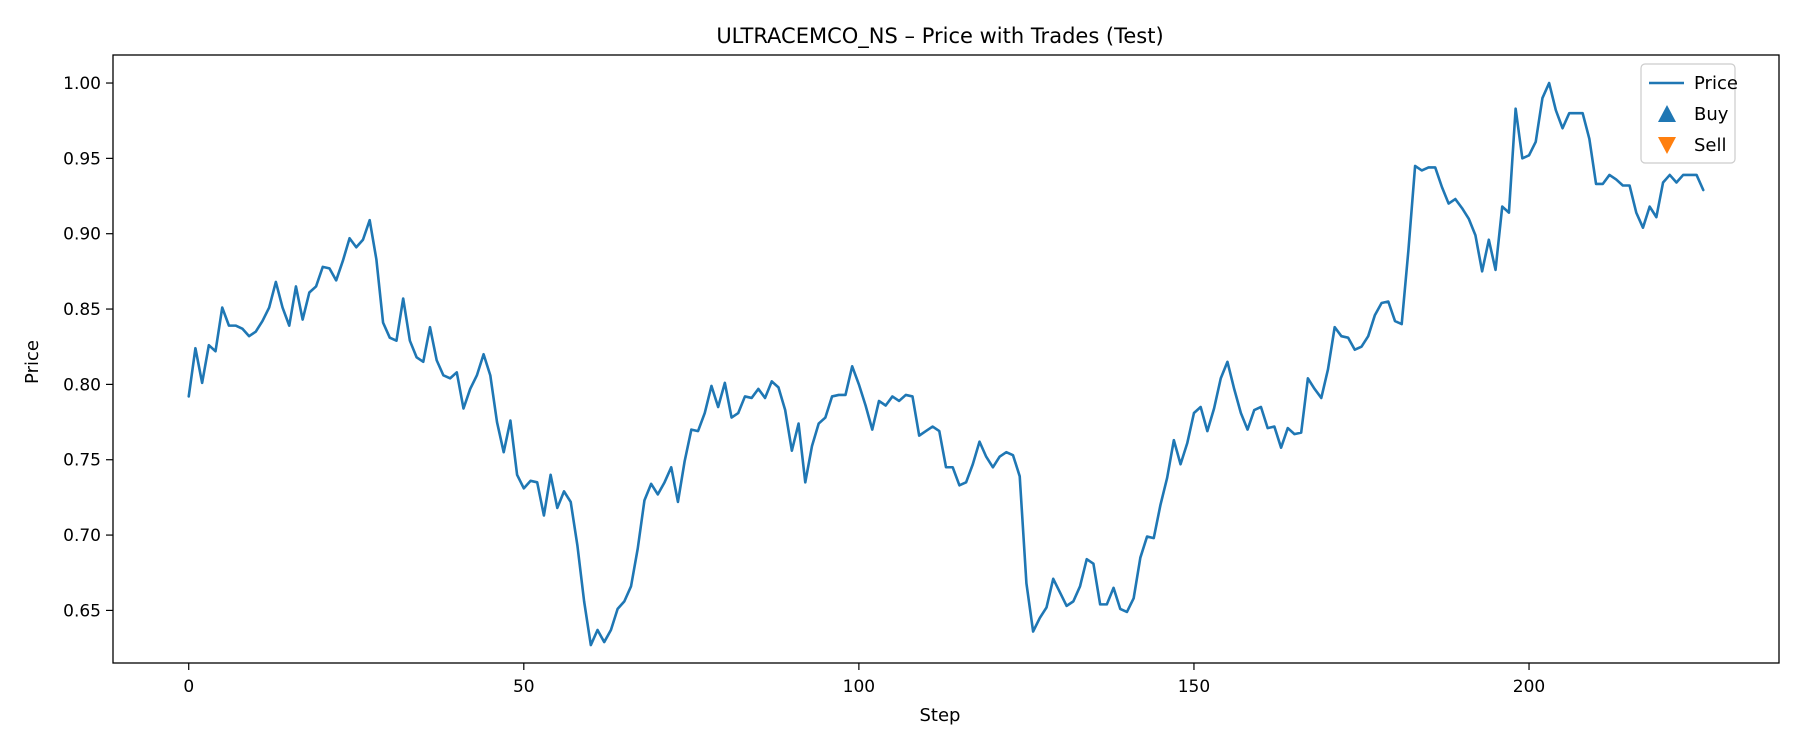 Image resolution: width=1800 pixels, height=750 pixels. I want to click on y-tick-label: 0.95, so click(82, 159).